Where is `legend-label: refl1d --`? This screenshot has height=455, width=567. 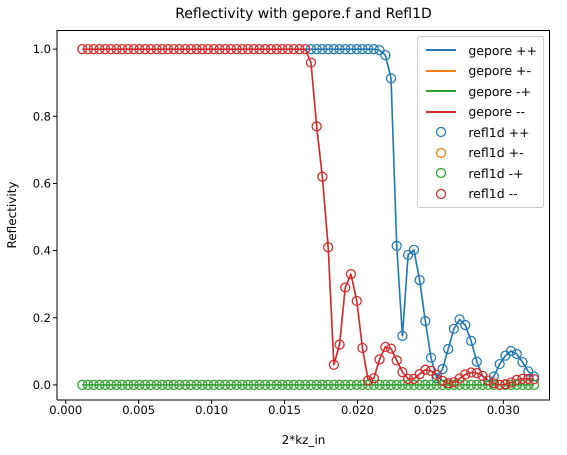
legend-label: refl1d -- is located at coordinates (493, 194).